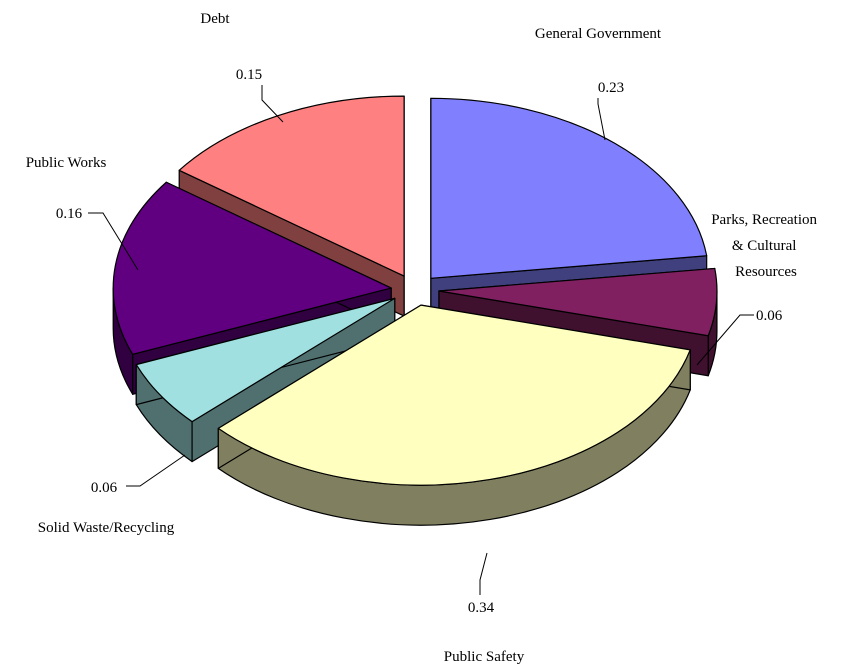  What do you see at coordinates (484, 657) in the screenshot?
I see `category-label-public-safety: Public Safety` at bounding box center [484, 657].